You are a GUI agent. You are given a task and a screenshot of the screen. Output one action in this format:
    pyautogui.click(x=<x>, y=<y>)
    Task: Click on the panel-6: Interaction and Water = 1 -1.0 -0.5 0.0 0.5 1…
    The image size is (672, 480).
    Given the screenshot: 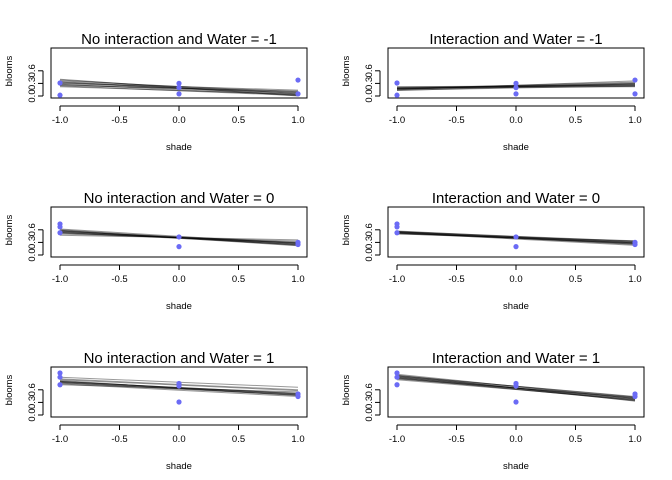 What is the action you would take?
    pyautogui.click(x=493, y=411)
    